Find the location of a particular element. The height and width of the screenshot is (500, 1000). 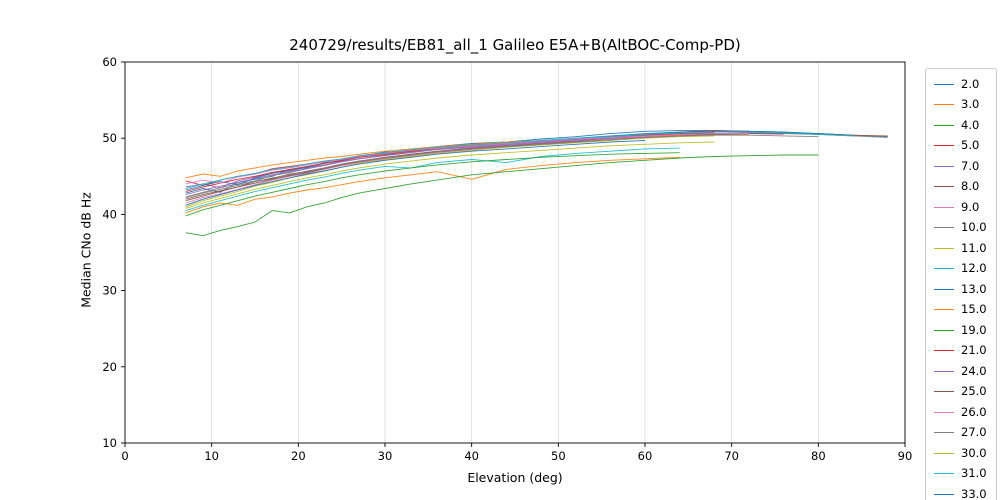

legend-item: 15.0 is located at coordinates (961, 310).